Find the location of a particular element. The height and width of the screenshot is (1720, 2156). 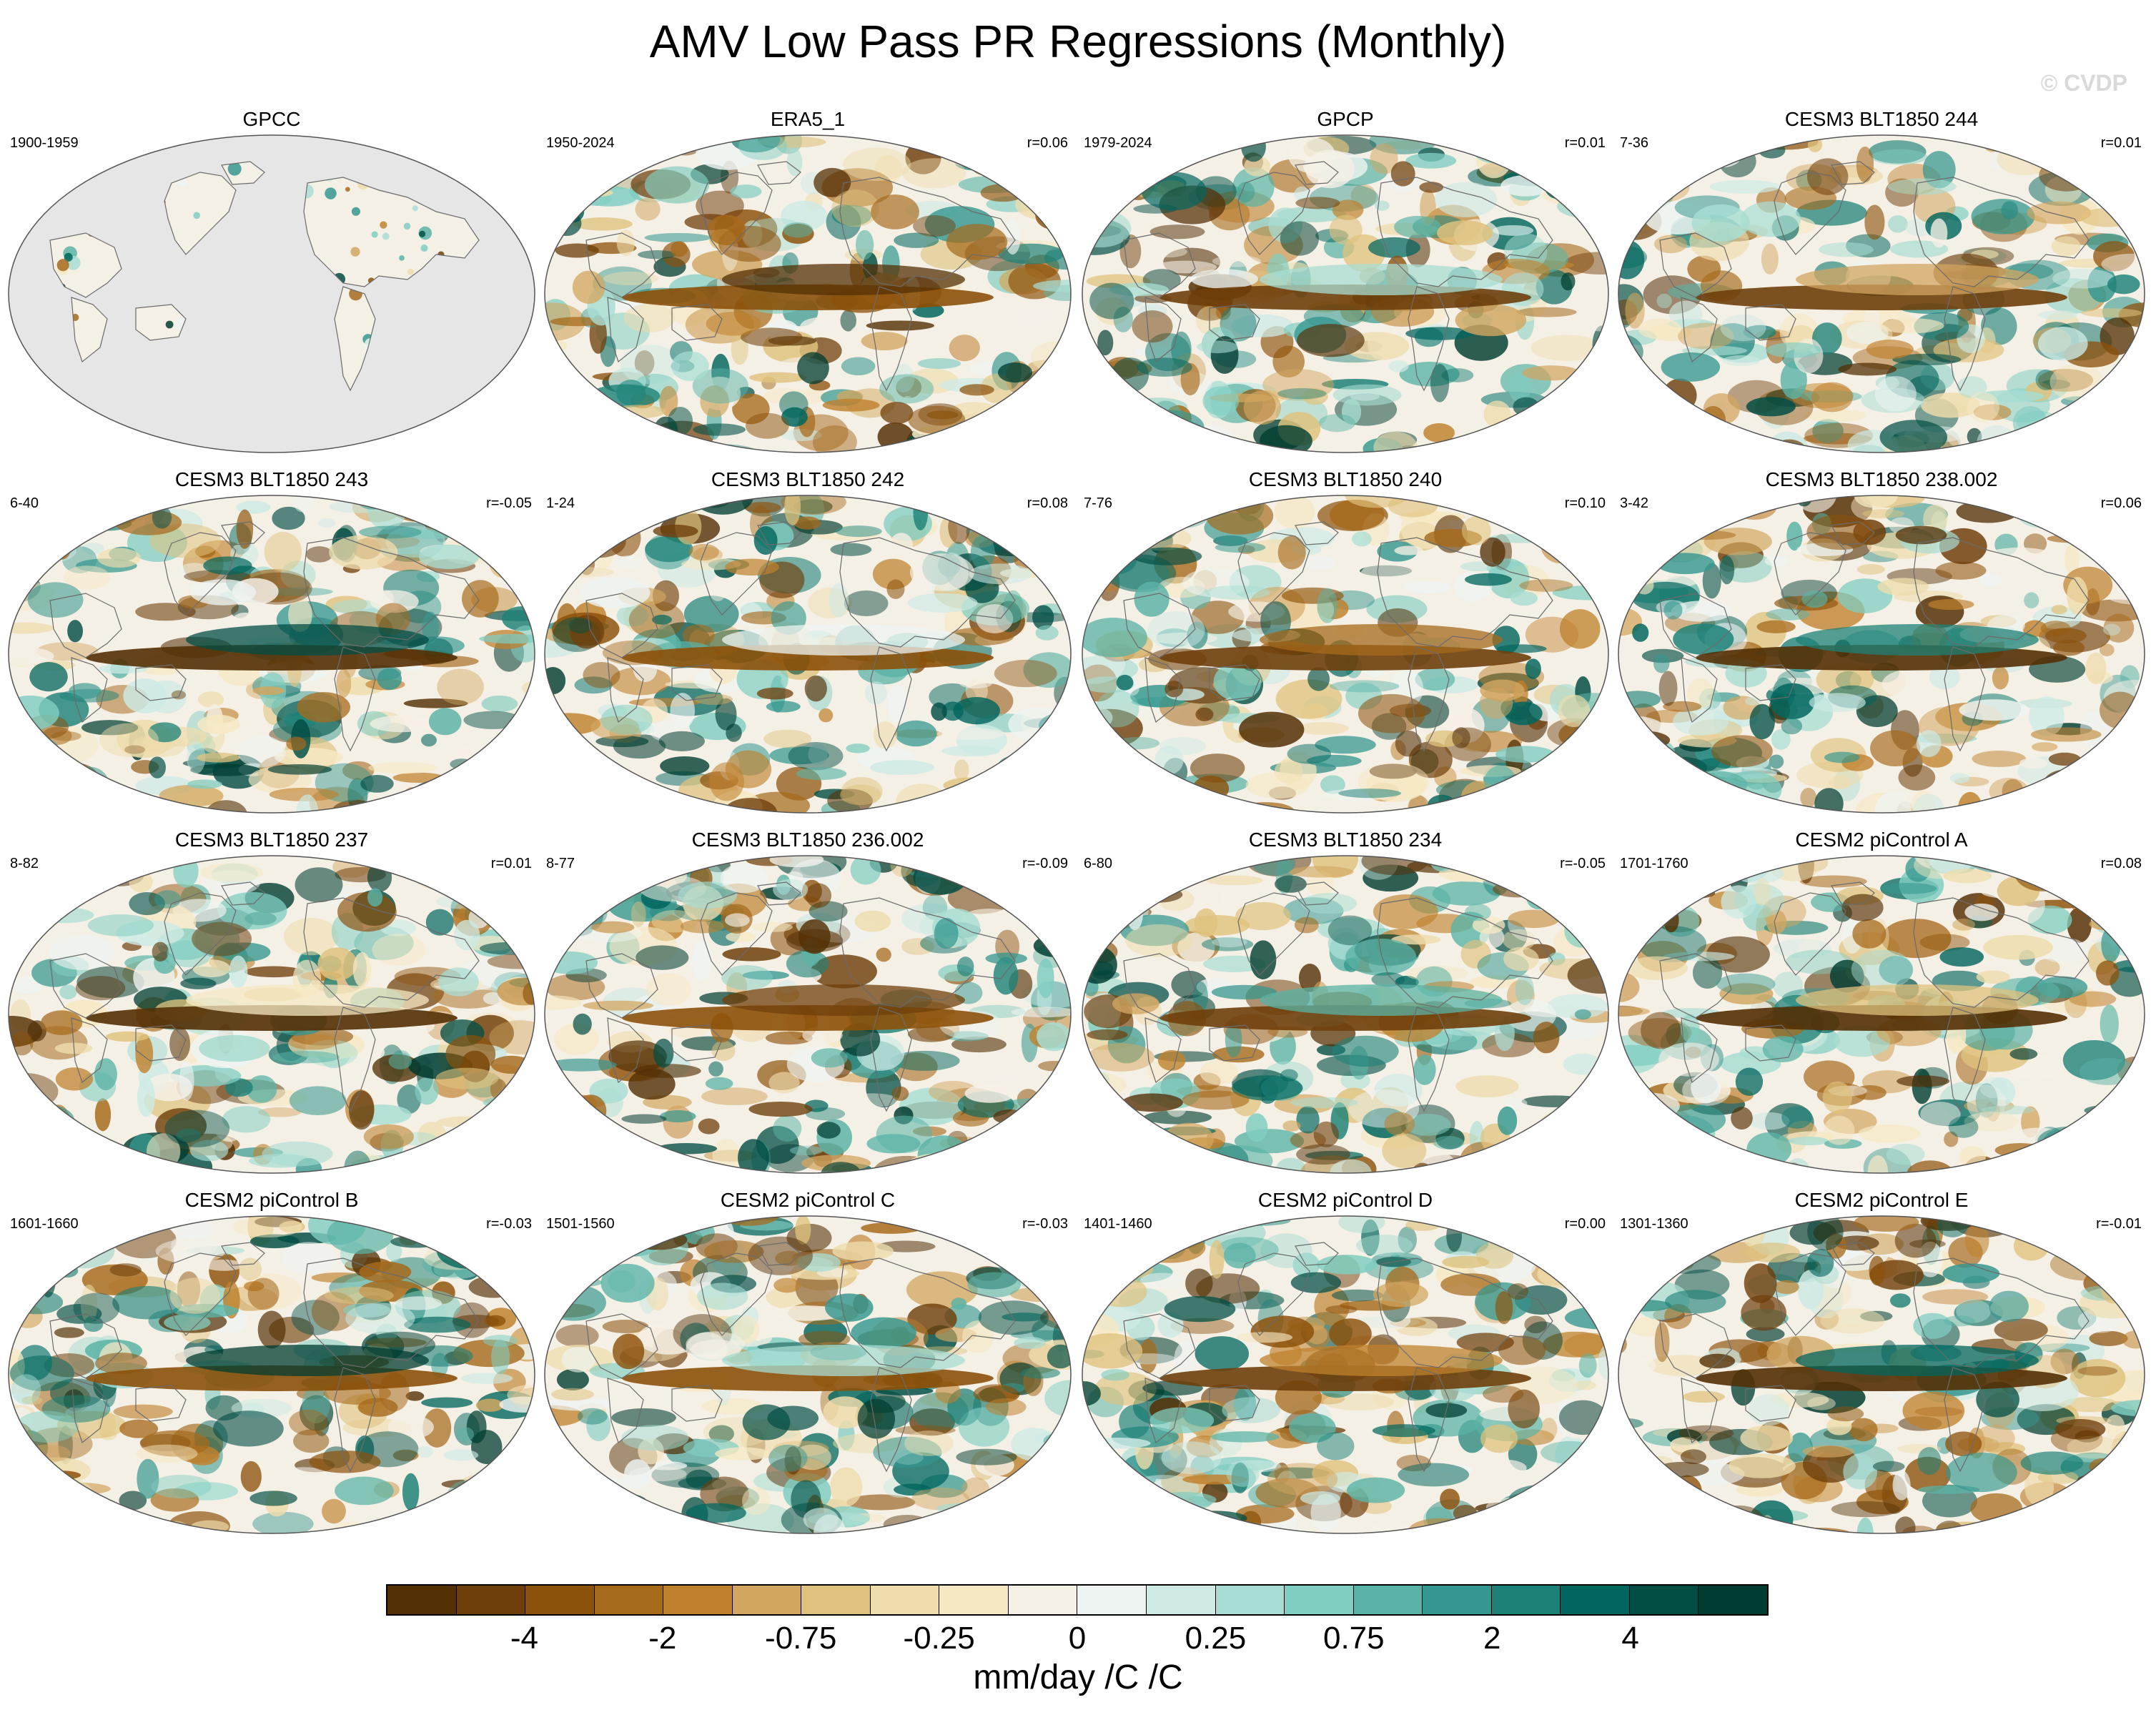

map-panel: CESM2 piControl C 1501-1560 r=-0.03 is located at coordinates (807, 1363).